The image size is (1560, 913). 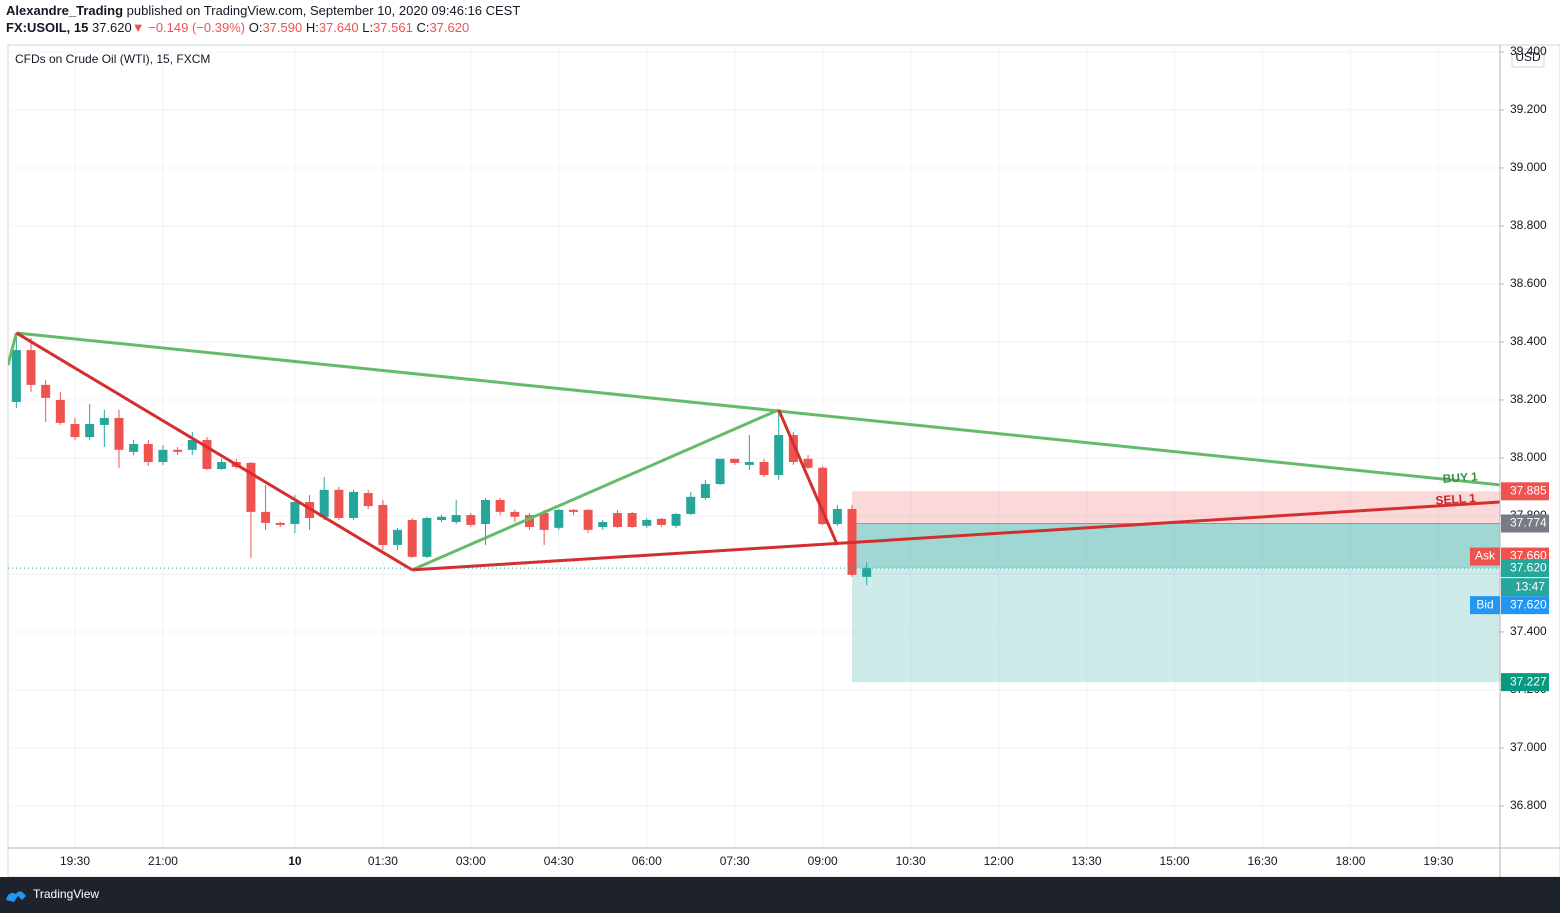 What do you see at coordinates (1528, 805) in the screenshot?
I see `y-tick-label: 36.800` at bounding box center [1528, 805].